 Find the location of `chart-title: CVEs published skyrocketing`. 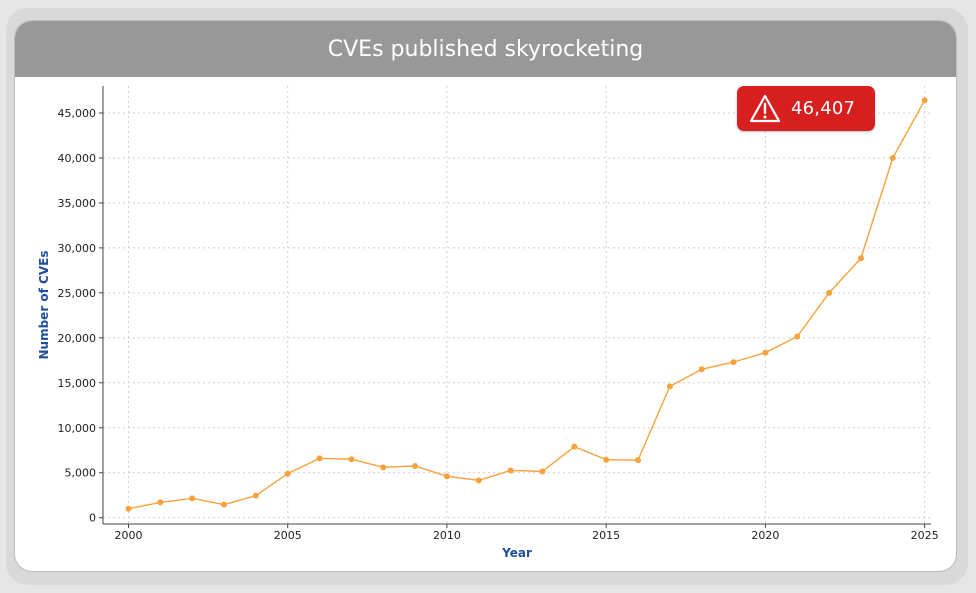

chart-title: CVEs published skyrocketing is located at coordinates (485, 49).